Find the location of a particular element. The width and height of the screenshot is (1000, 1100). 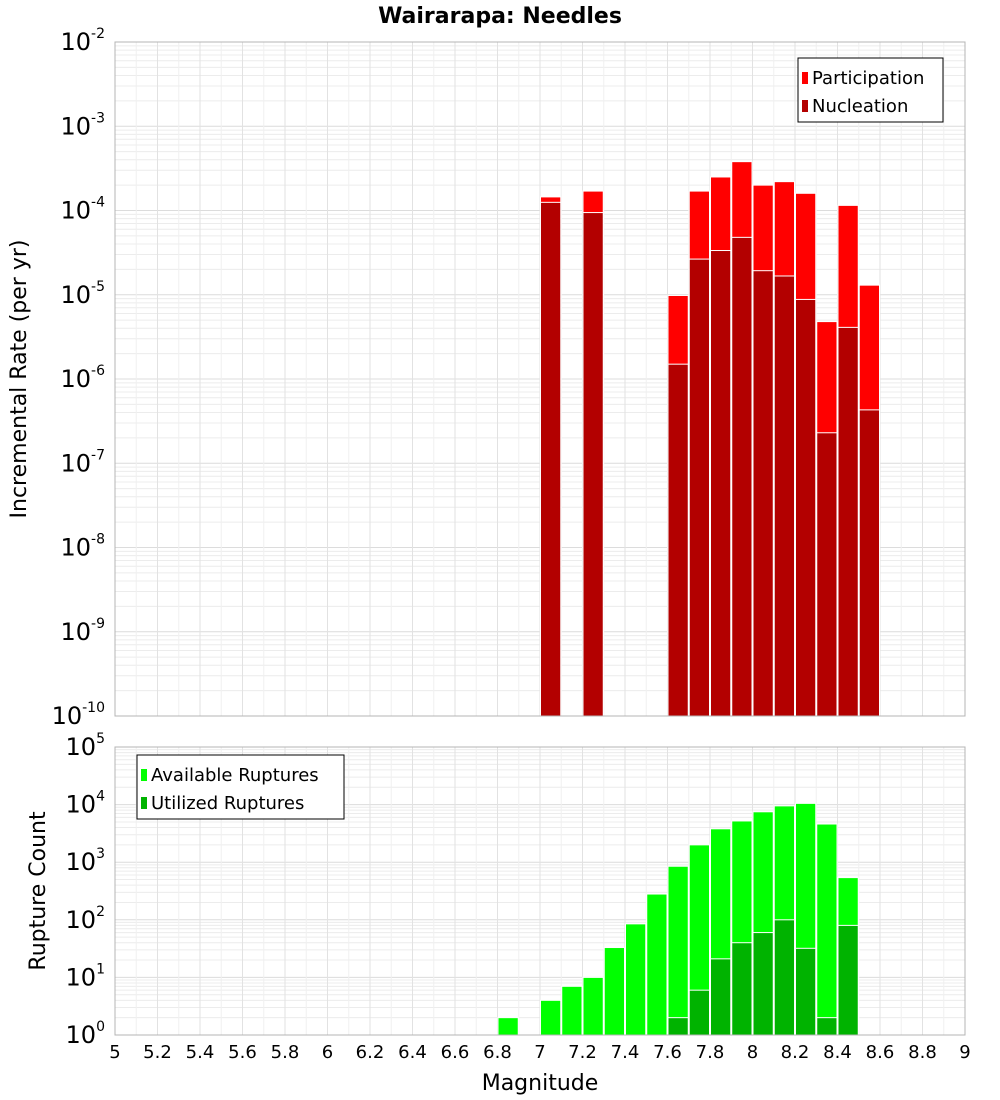

legend: Participation Nucleation is located at coordinates (870, 90).